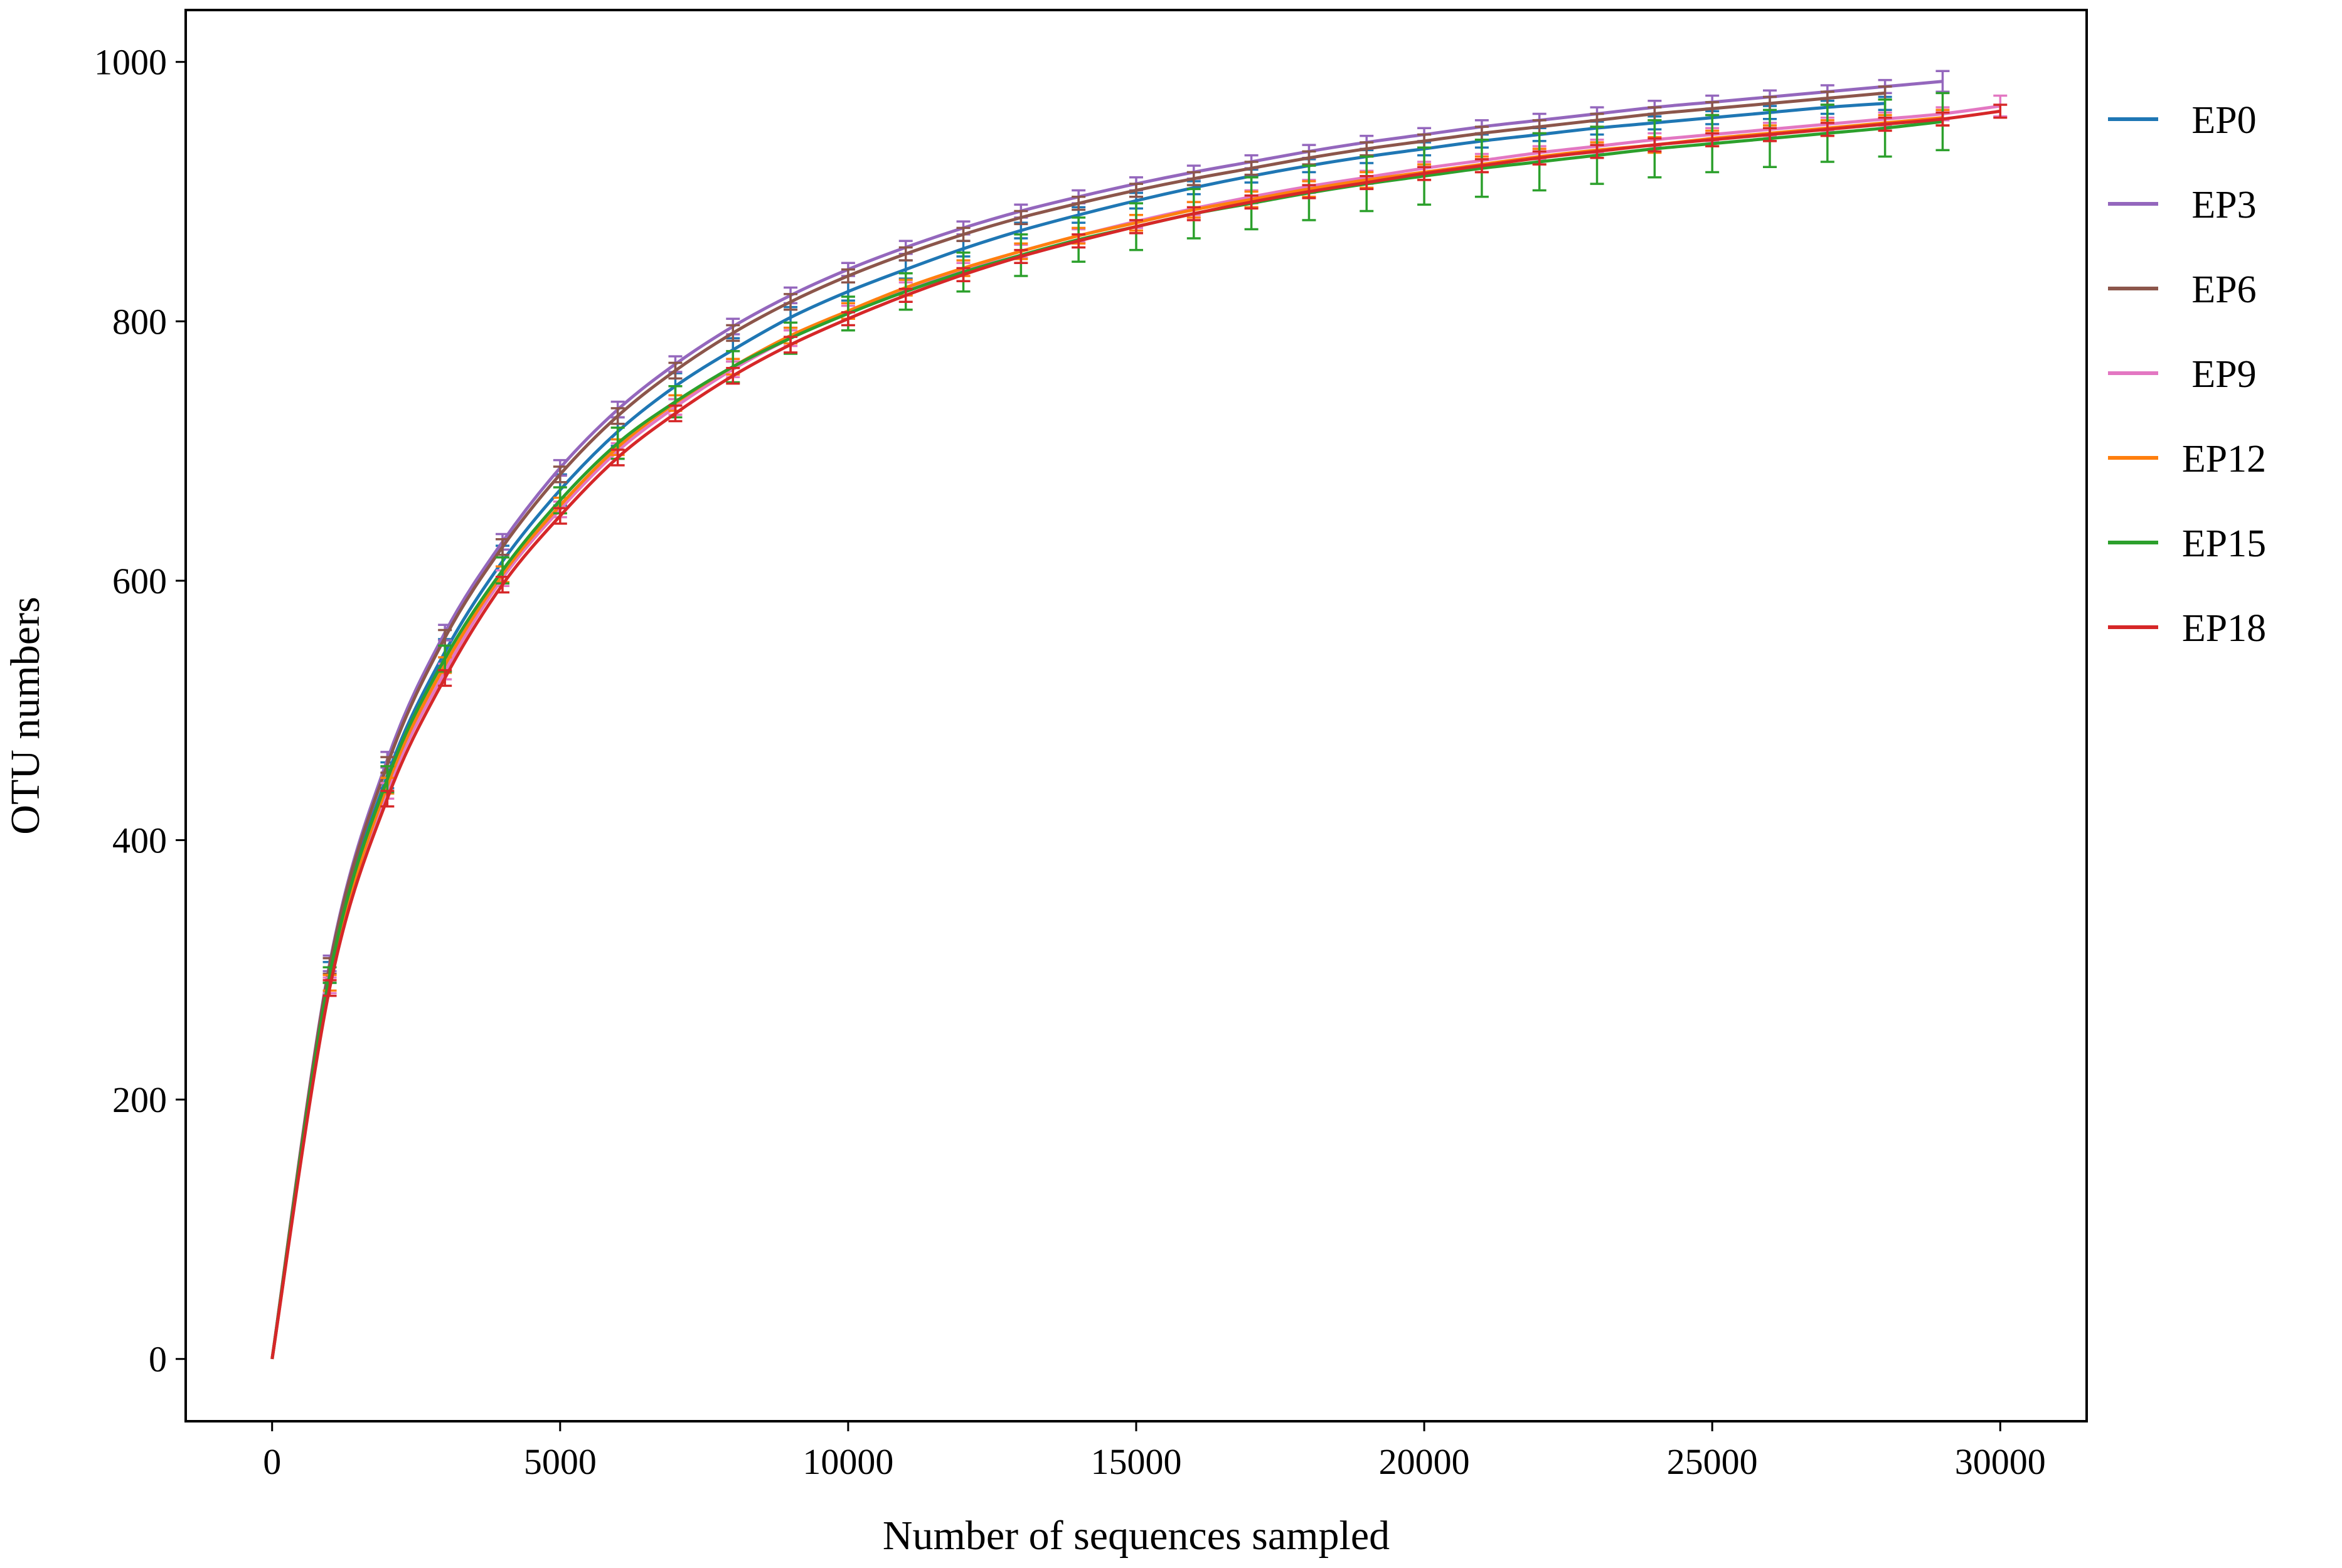 This screenshot has width=2342, height=1568. What do you see at coordinates (272, 1461) in the screenshot?
I see `x-tick-label: 0` at bounding box center [272, 1461].